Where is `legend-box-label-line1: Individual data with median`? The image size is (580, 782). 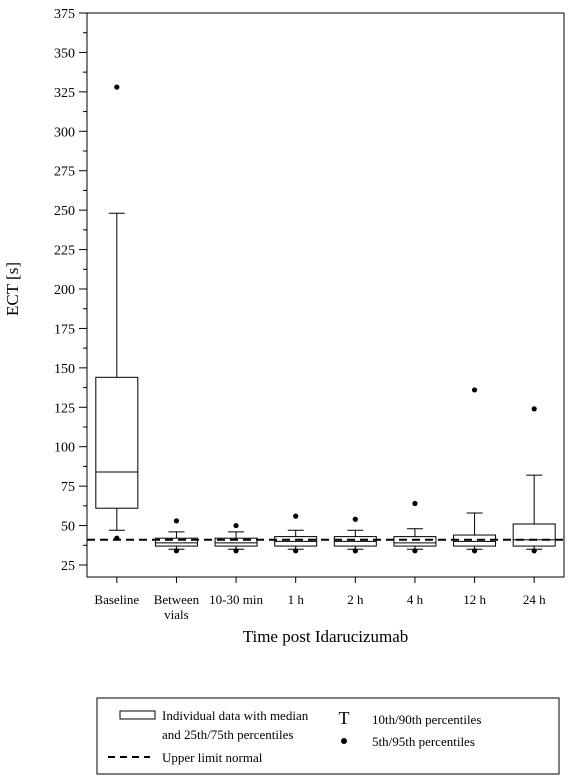 legend-box-label-line1: Individual data with median is located at coordinates (235, 715).